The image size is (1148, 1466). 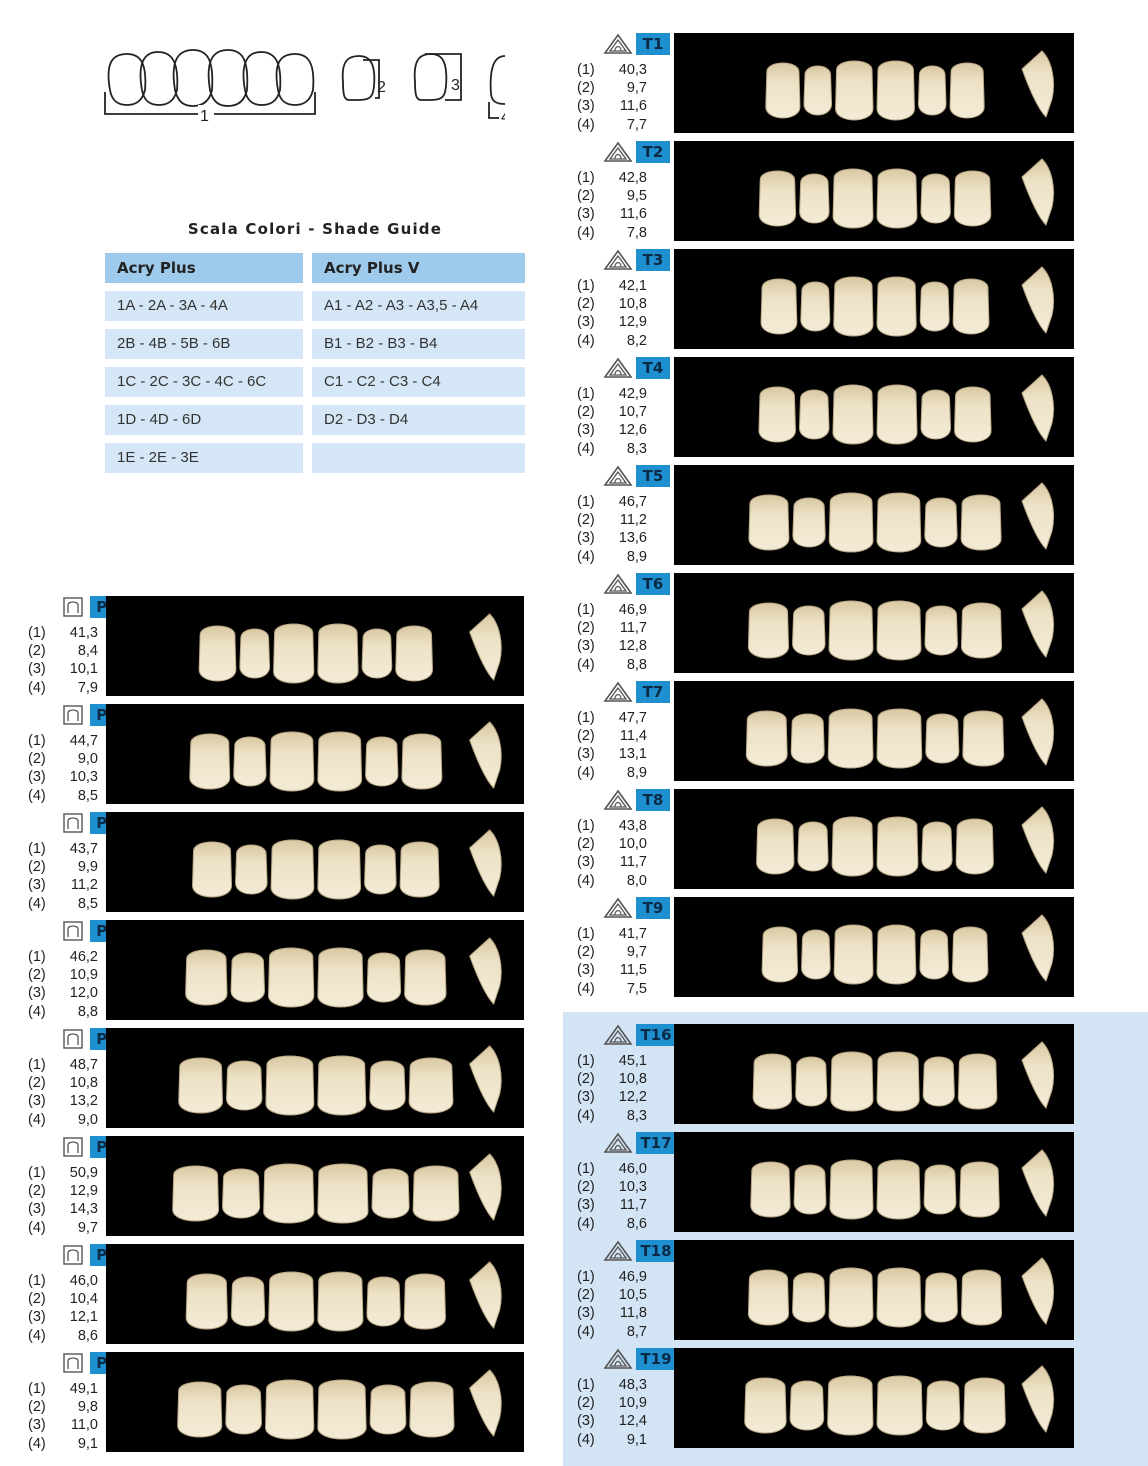 I want to click on measurement-row: (1) 46,9, so click(x=612, y=1277).